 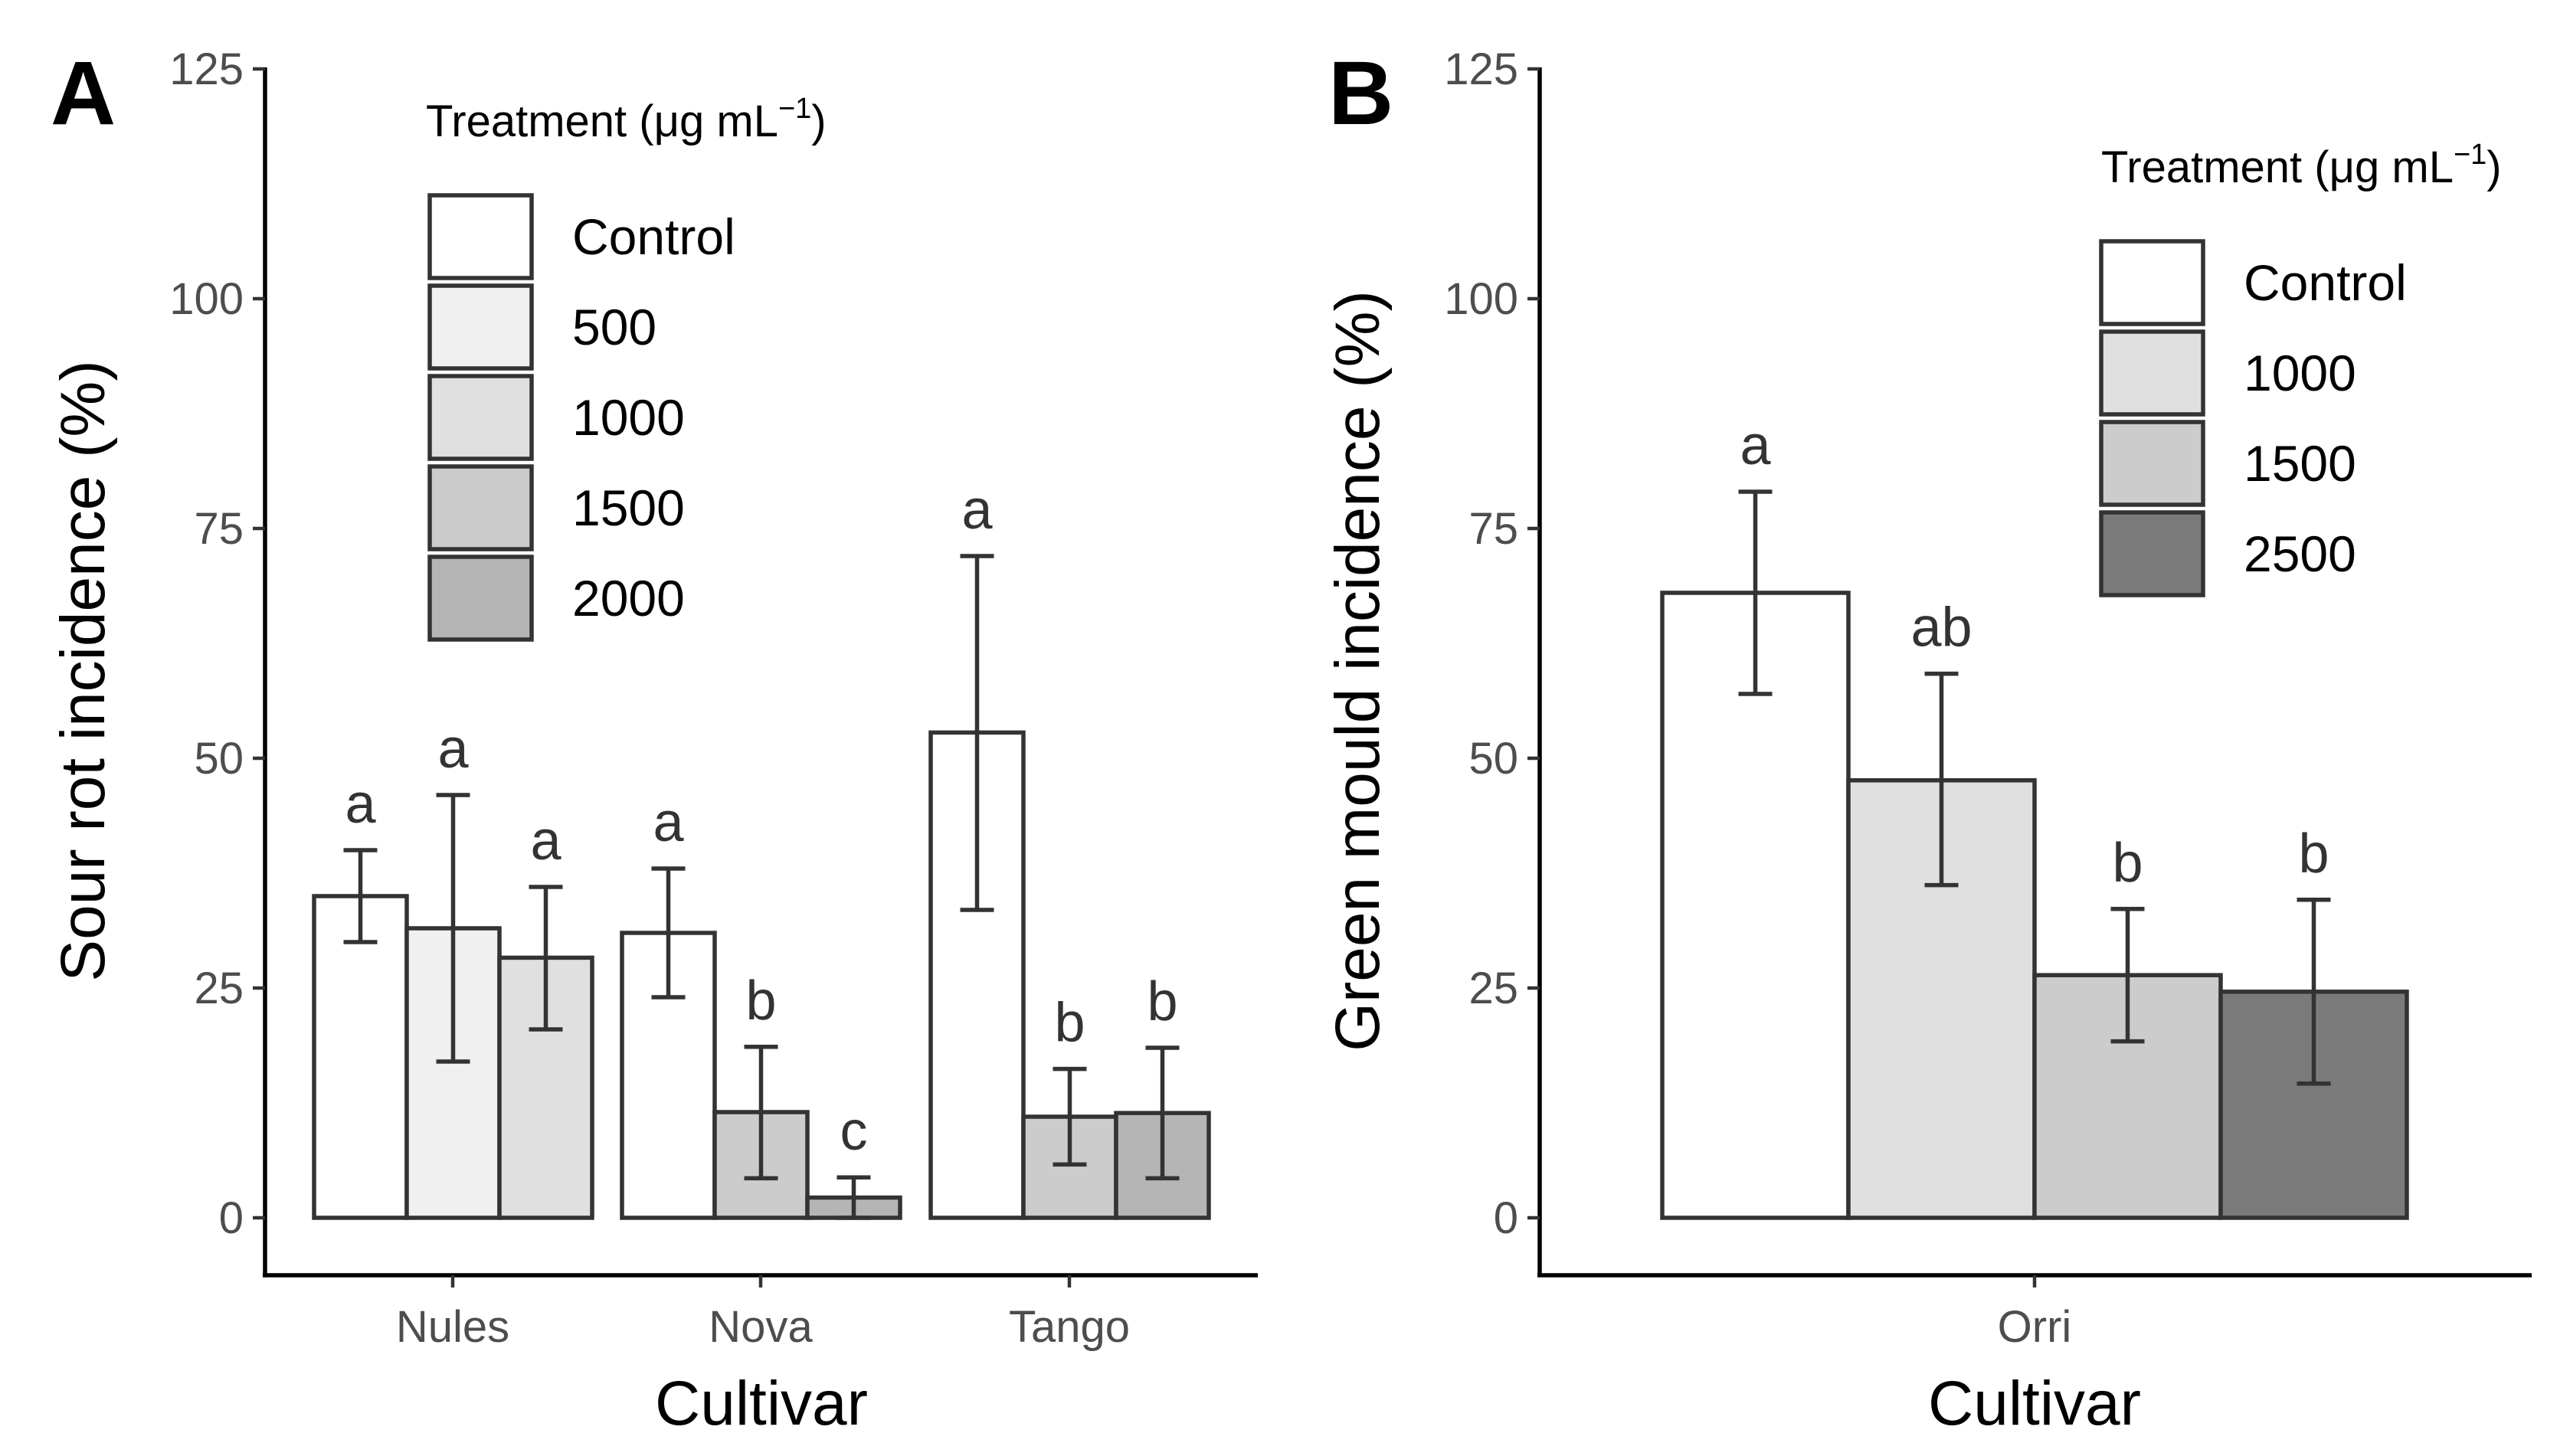 I want to click on legend-label: 2000, so click(x=628, y=598).